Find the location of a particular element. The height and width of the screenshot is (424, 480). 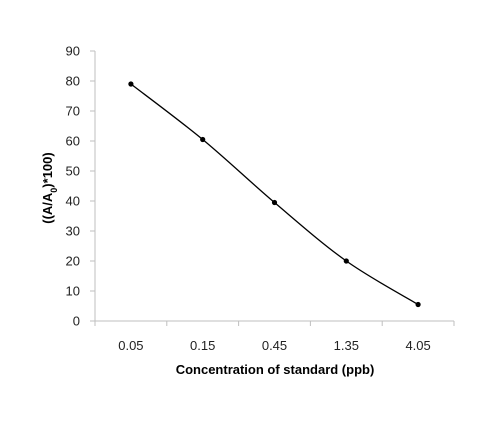

y-axis-title-suffix: )*100) is located at coordinates (47, 169).